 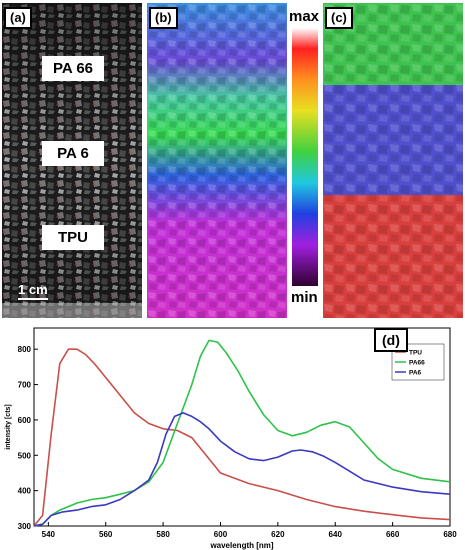 What do you see at coordinates (304, 16) in the screenshot?
I see `colorscale-max-label: max` at bounding box center [304, 16].